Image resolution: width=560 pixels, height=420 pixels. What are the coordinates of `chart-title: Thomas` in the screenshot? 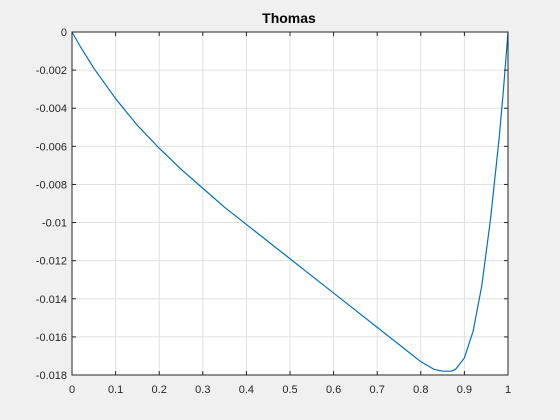 It's located at (289, 18).